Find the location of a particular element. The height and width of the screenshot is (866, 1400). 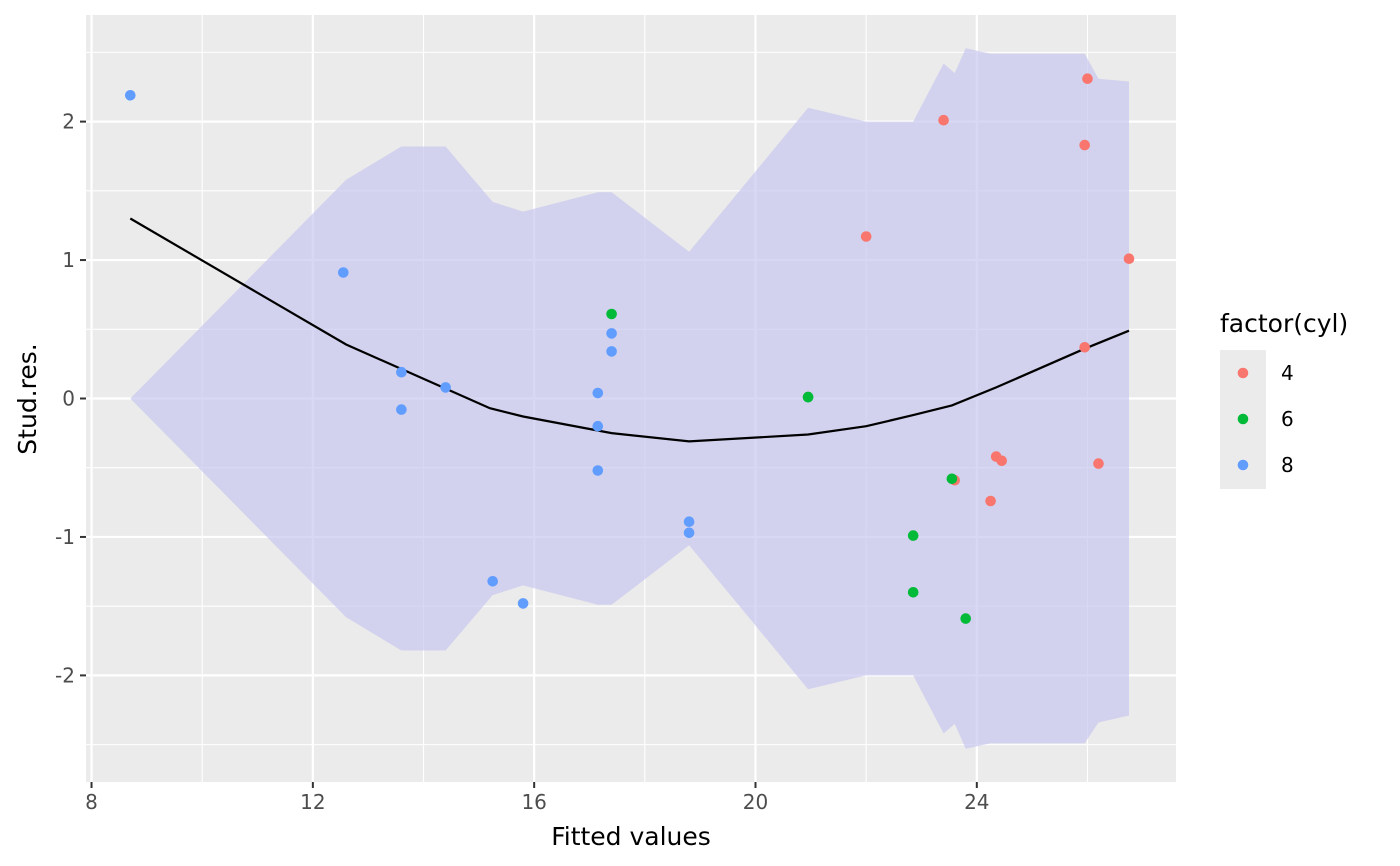

y-tick-label: 1 is located at coordinates (68, 260).